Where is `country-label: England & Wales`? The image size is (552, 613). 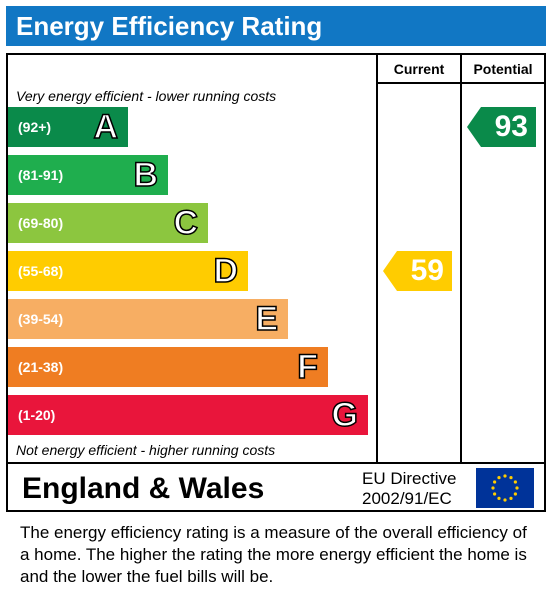
country-label: England & Wales is located at coordinates (143, 488).